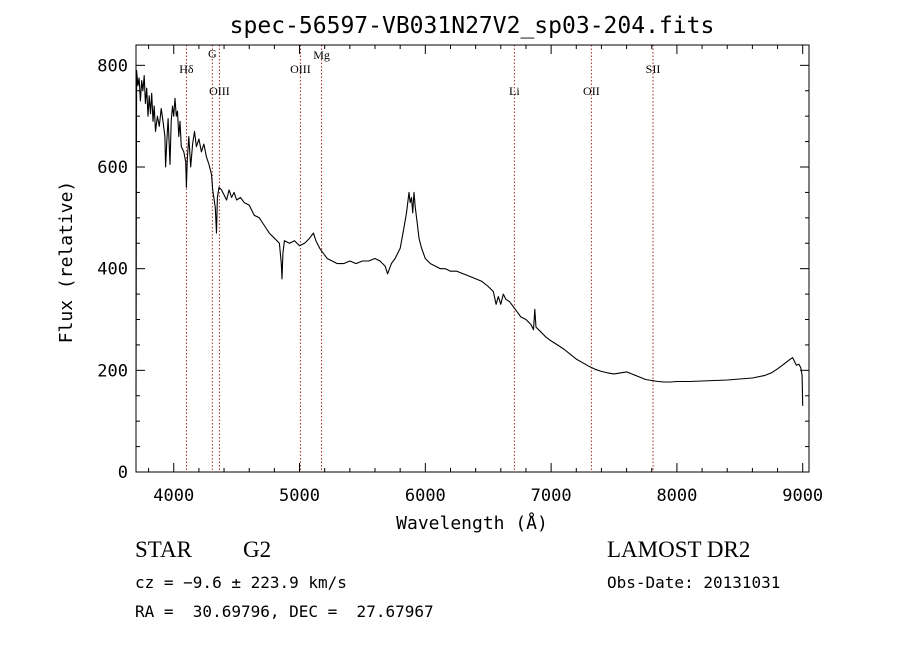 This screenshot has width=900, height=649. Describe the element at coordinates (472, 26) in the screenshot. I see `chart-title: spec-56597-VB031N27V2_sp03-204.fits` at that location.